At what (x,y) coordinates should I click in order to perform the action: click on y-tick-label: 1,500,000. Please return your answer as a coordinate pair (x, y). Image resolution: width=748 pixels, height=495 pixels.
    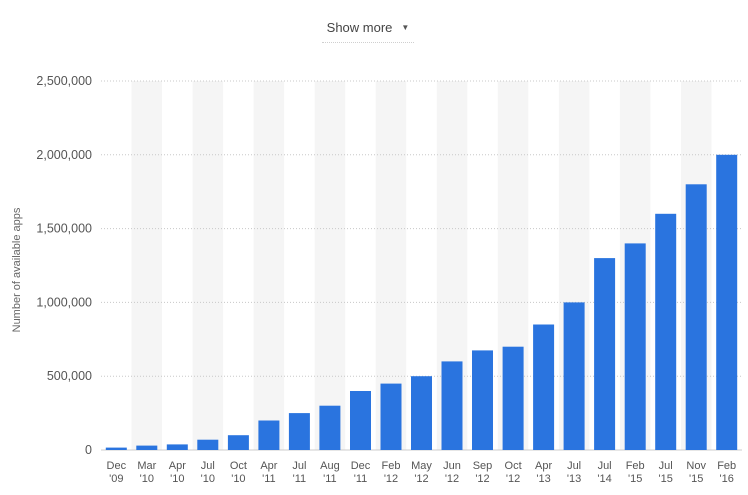
    Looking at the image, I should click on (64, 229).